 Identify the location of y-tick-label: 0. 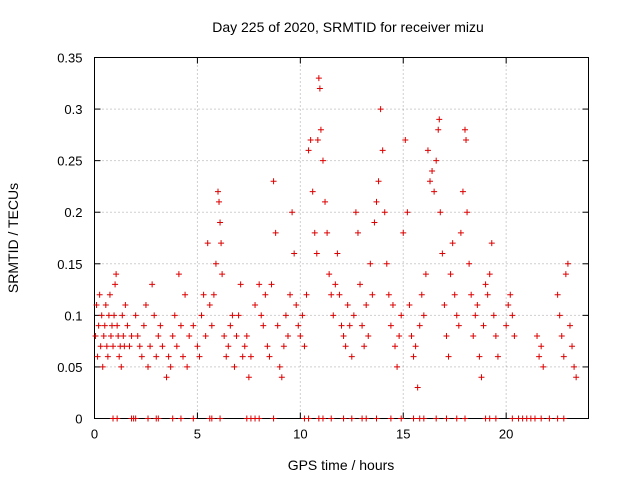
(78, 419).